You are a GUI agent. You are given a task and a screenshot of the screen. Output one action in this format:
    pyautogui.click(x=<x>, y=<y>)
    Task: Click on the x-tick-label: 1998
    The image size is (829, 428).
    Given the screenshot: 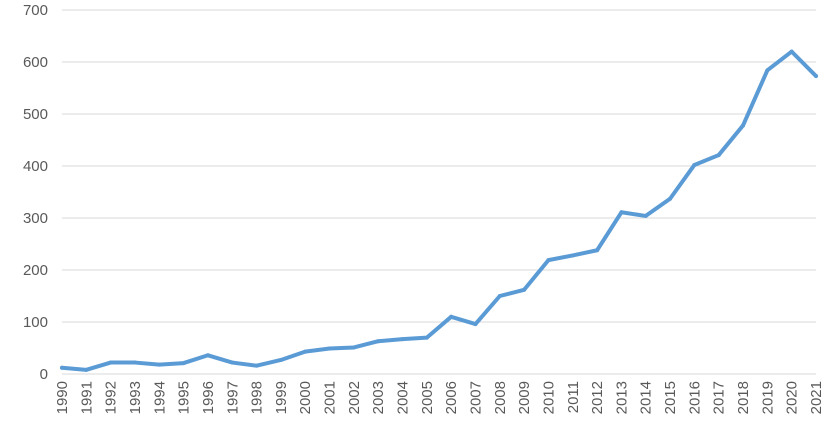 What is the action you would take?
    pyautogui.click(x=257, y=397)
    